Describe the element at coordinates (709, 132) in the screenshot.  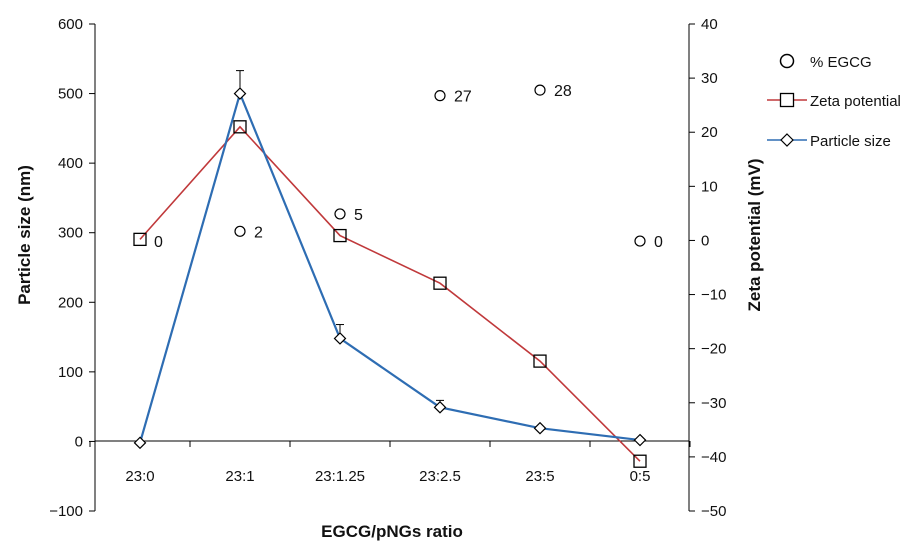
I see `y2-tick-label: 20` at that location.